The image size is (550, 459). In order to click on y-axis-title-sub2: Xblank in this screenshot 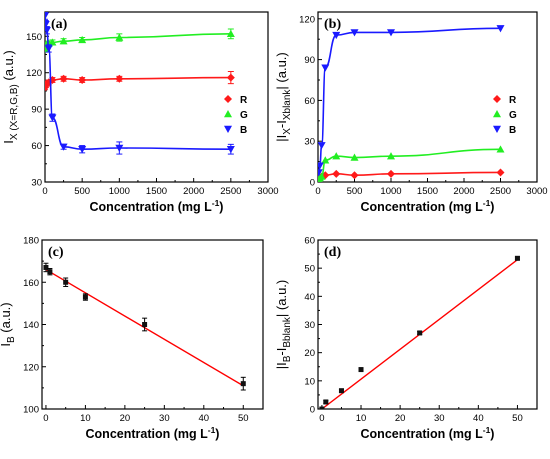, I will do `click(287, 105)`.